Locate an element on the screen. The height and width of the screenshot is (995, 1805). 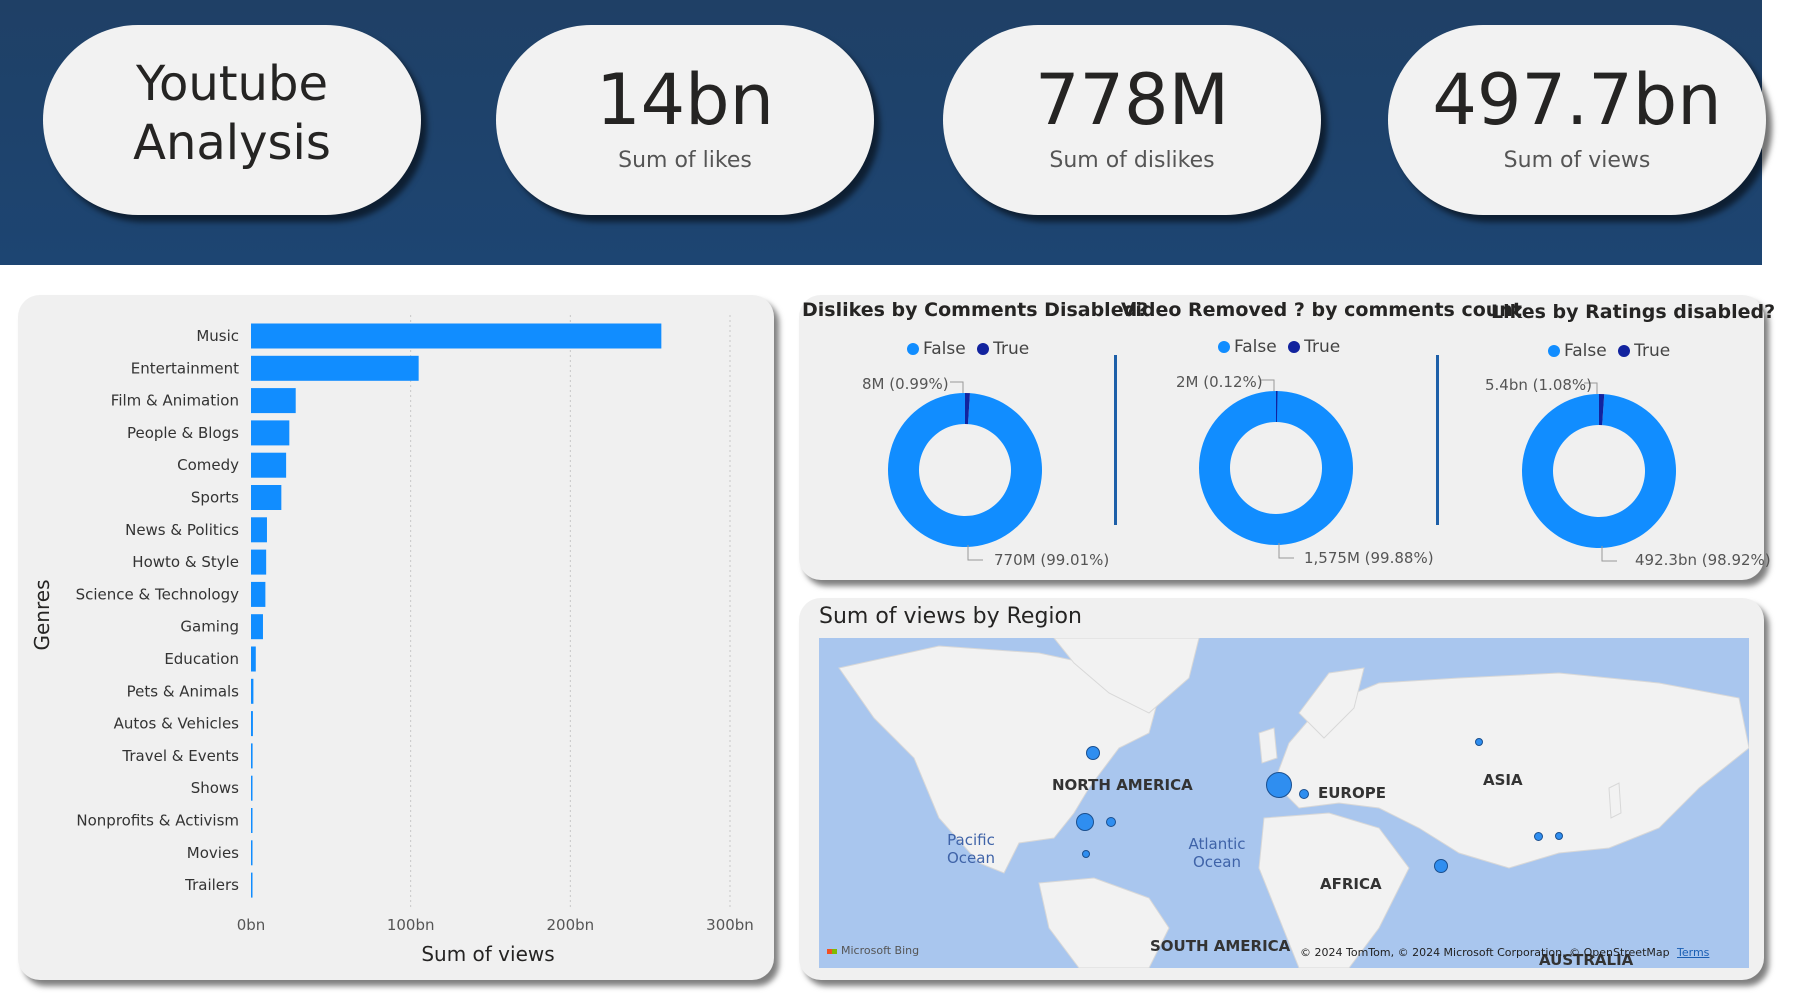
uk-shape is located at coordinates (1268, 745).